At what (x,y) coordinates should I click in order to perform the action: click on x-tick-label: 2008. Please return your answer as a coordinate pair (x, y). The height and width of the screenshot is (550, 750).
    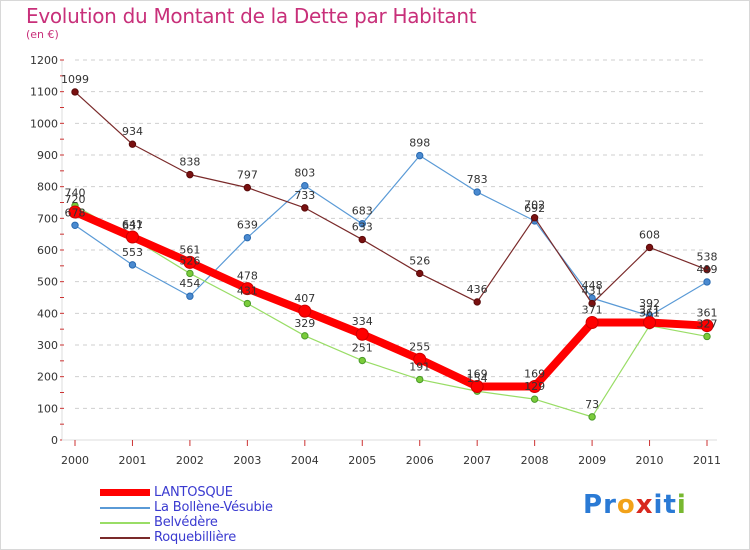
    Looking at the image, I should click on (535, 460).